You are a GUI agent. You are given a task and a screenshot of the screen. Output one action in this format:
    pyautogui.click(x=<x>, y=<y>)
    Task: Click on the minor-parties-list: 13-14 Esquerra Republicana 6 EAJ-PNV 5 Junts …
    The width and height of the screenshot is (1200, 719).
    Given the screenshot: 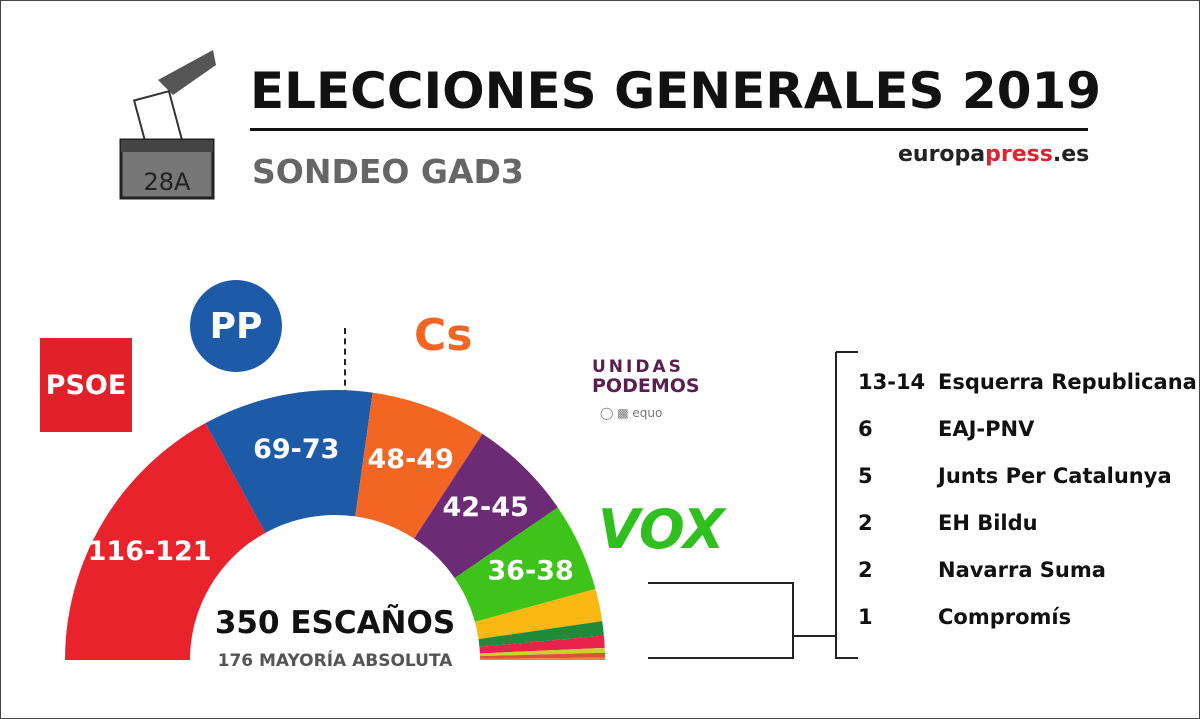 What is the action you would take?
    pyautogui.click(x=1027, y=511)
    